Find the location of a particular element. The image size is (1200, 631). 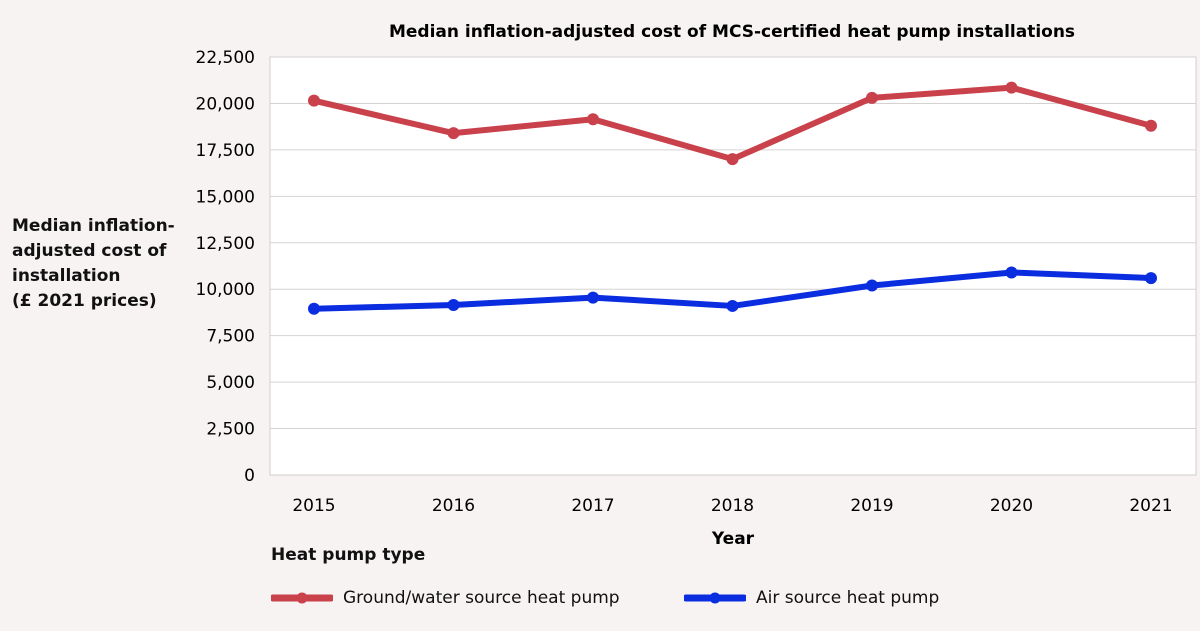

y-axis-title-line: adjusted cost of is located at coordinates (89, 251).